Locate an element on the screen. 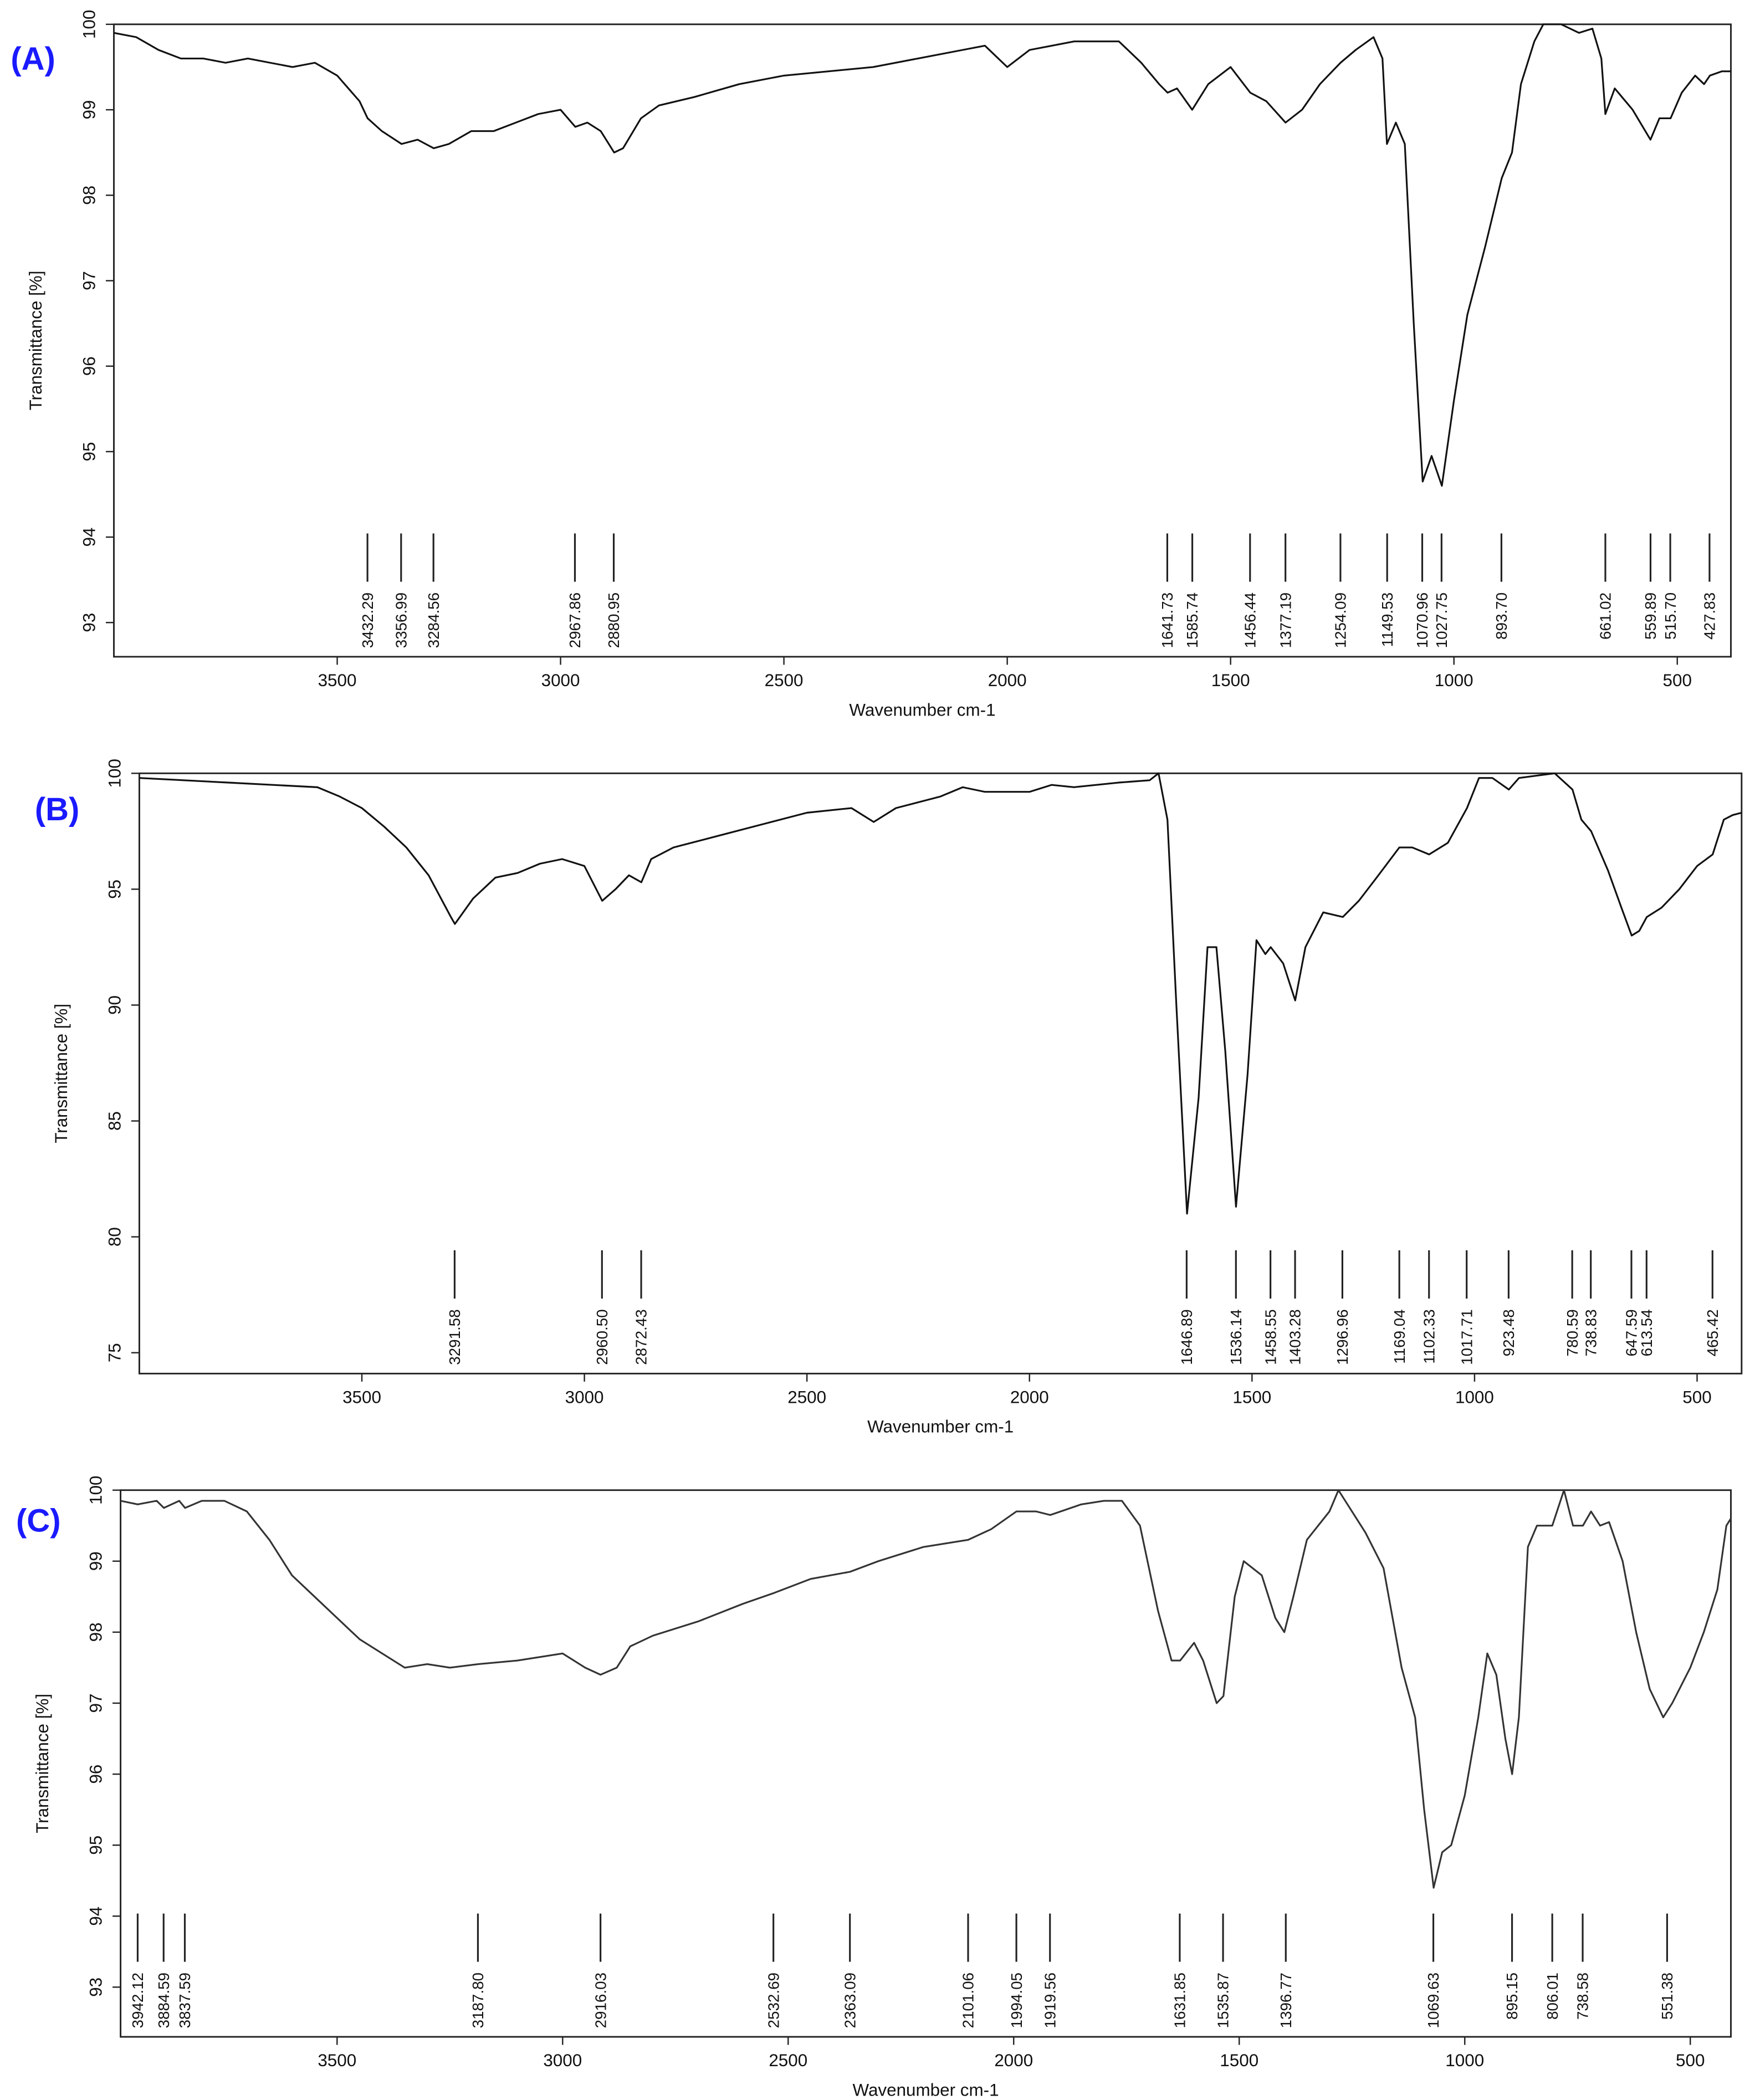 This screenshot has height=2100, width=1755. panel-label: (C) is located at coordinates (38, 1521).